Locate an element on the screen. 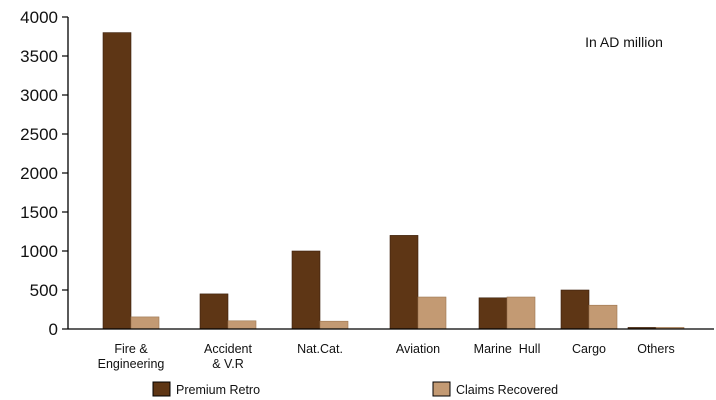 The image size is (716, 400). legend-swatch-claims-recovered is located at coordinates (441, 389).